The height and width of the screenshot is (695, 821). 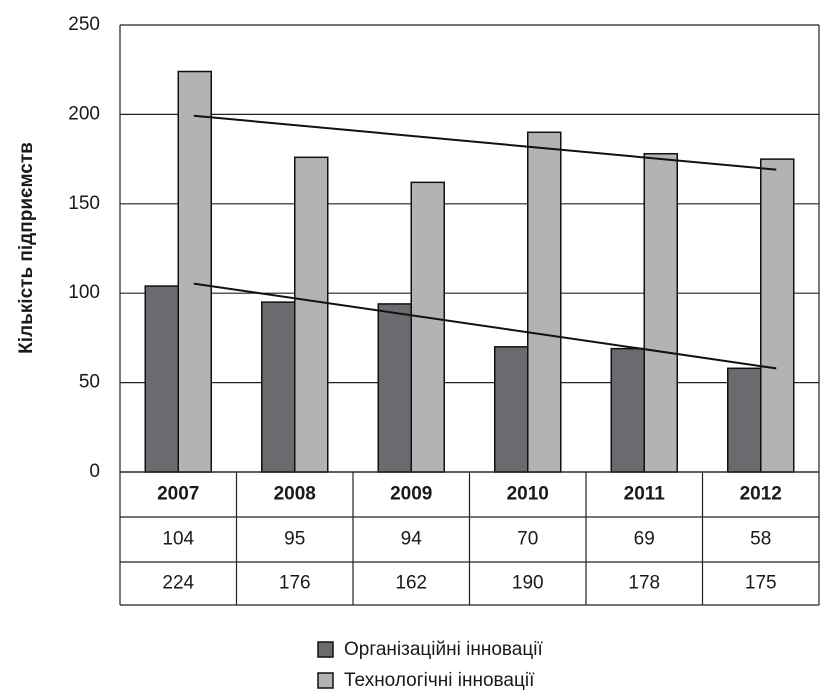 What do you see at coordinates (94, 471) in the screenshot?
I see `y-tick-label: 0` at bounding box center [94, 471].